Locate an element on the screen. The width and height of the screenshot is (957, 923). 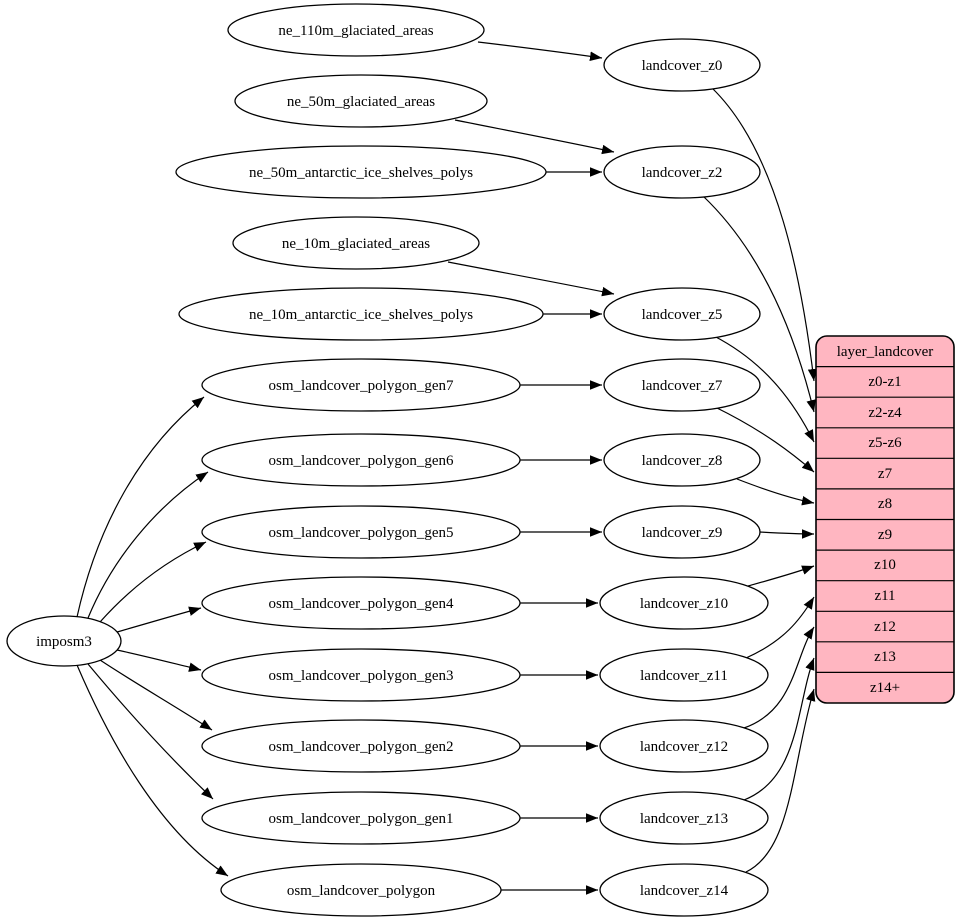
node-imposm3-shape is located at coordinates (64, 641).